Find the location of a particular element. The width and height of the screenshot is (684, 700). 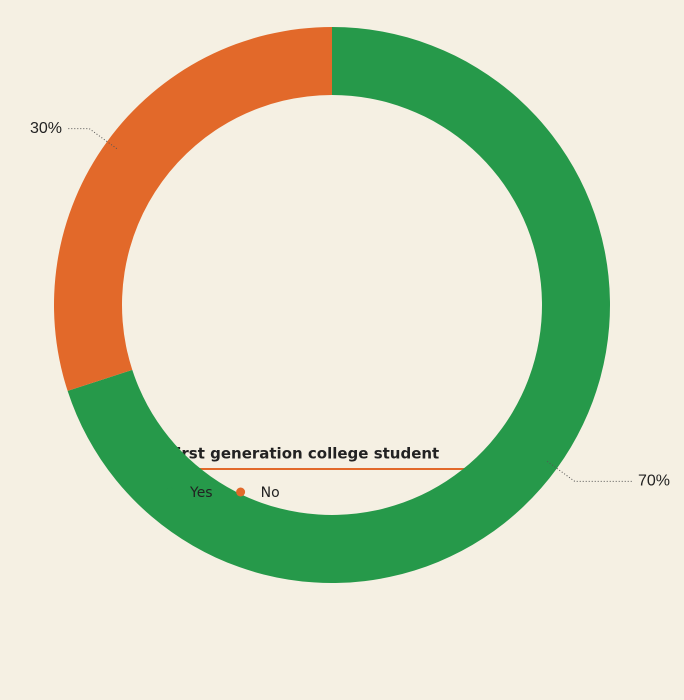

legend-label: No is located at coordinates (270, 493).